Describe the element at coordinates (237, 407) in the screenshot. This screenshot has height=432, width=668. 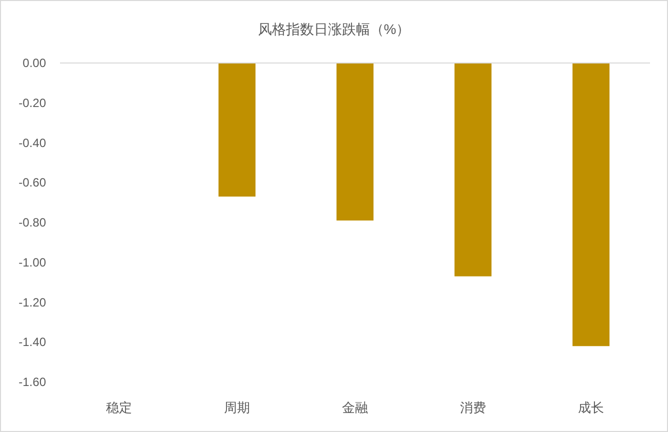
I see `x-tick-label: 周期` at that location.